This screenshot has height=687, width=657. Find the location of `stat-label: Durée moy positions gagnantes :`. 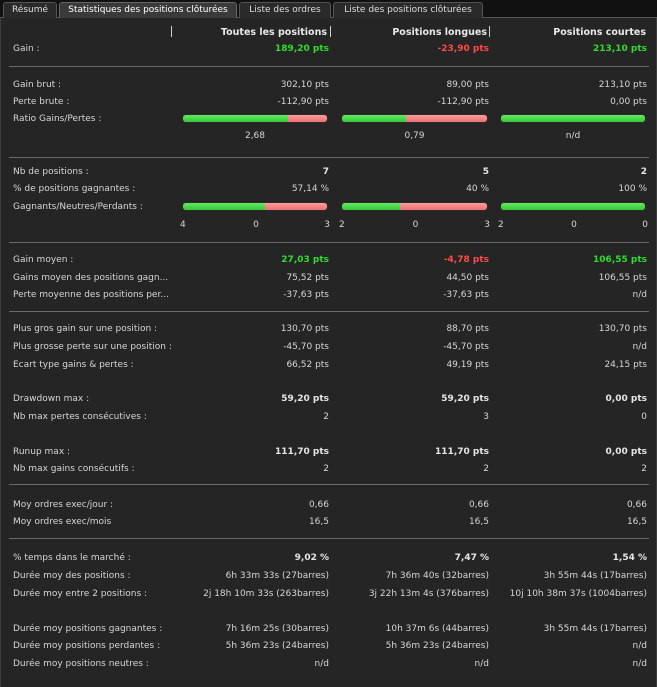

stat-label: Durée moy positions gagnantes : is located at coordinates (88, 629).